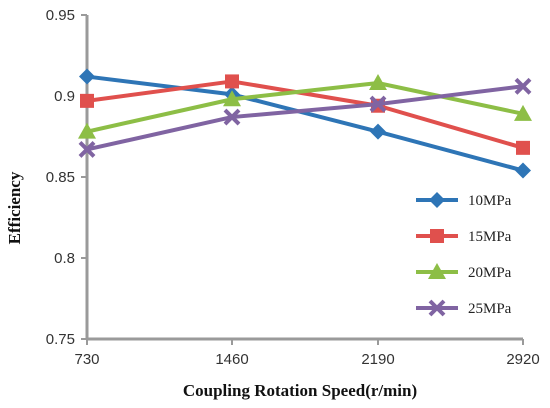 The height and width of the screenshot is (408, 550). What do you see at coordinates (231, 359) in the screenshot?
I see `x-tick-label: 1460` at bounding box center [231, 359].